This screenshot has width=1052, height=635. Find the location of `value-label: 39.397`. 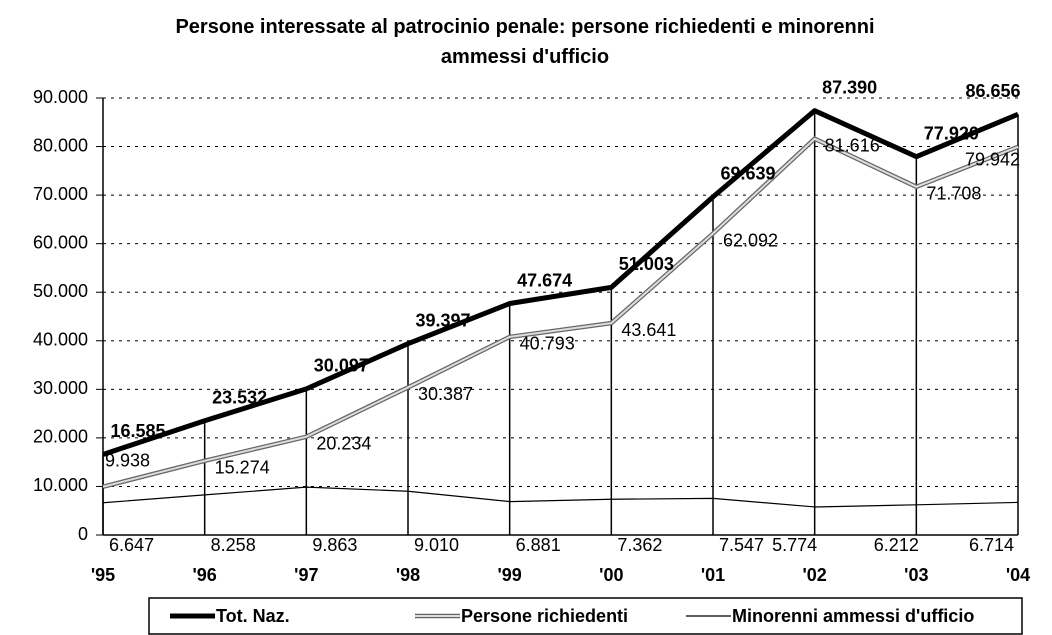

value-label: 39.397 is located at coordinates (442, 320).